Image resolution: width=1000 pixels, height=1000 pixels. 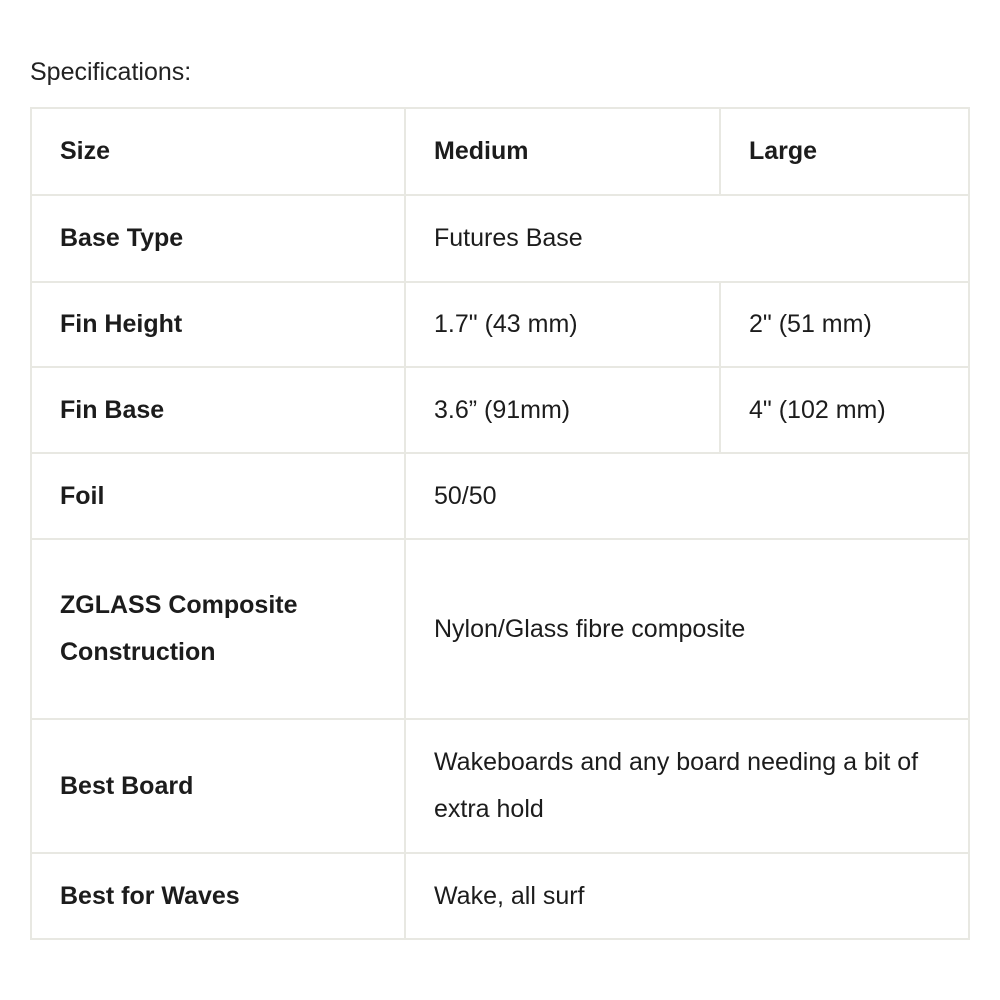 I want to click on cell-value: Wake, all surf, so click(x=687, y=896).